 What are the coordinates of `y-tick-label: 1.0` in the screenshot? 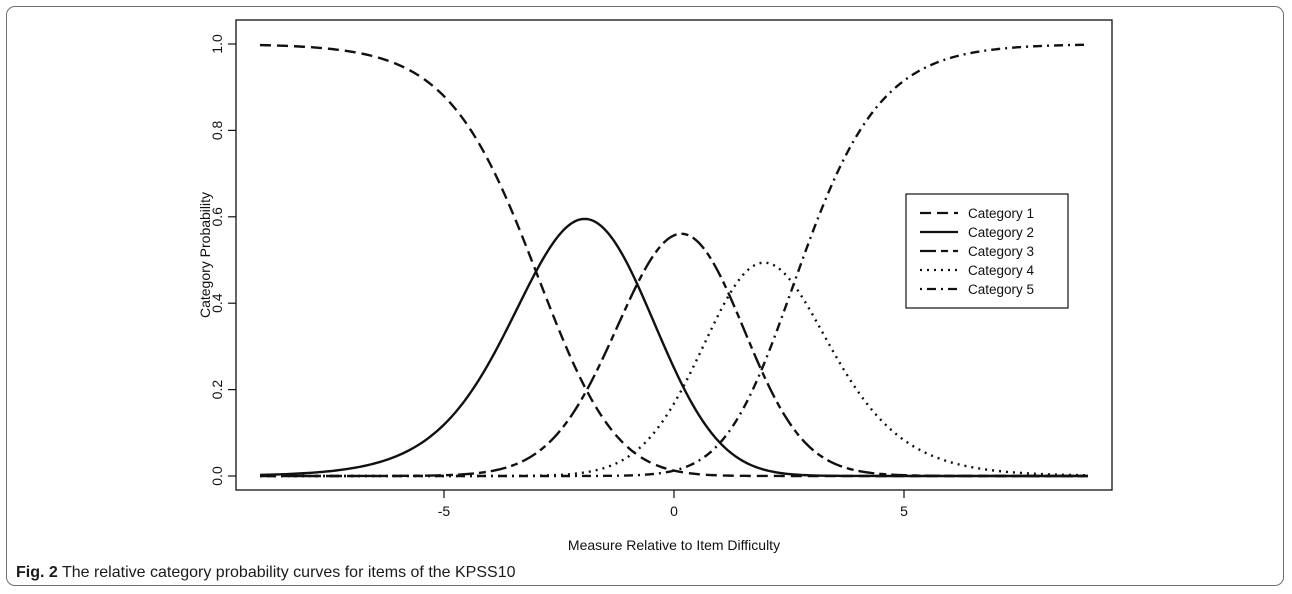 It's located at (217, 44).